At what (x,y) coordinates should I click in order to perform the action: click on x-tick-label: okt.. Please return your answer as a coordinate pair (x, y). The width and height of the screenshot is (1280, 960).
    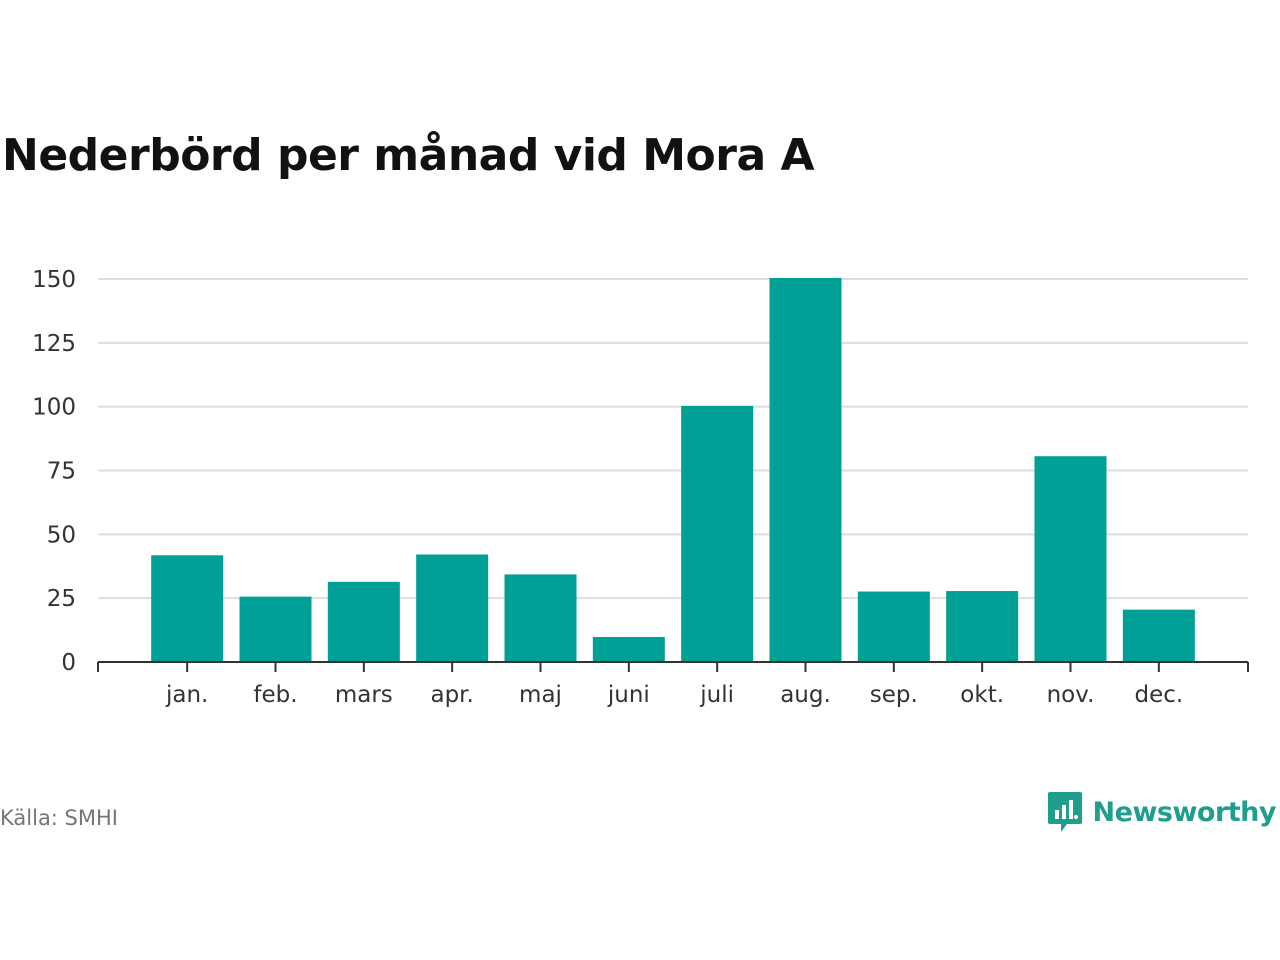
    Looking at the image, I should click on (982, 695).